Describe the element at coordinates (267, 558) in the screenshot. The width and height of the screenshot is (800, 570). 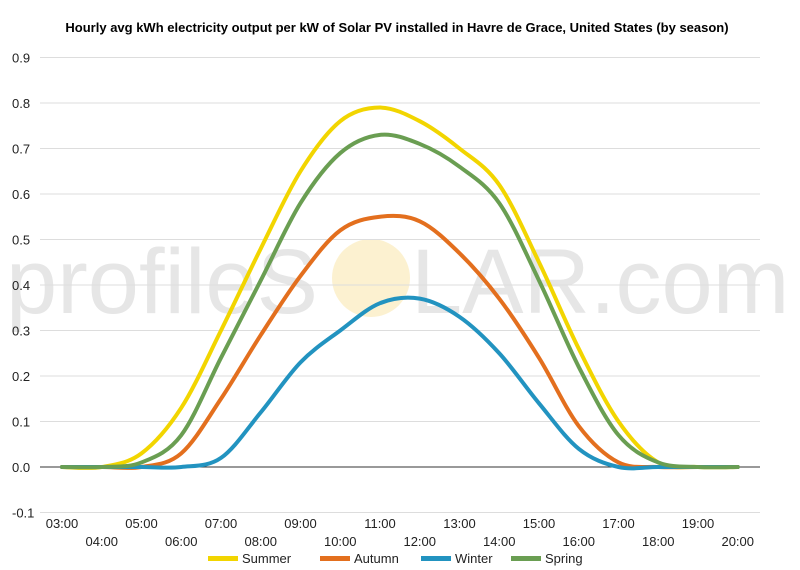
I see `legend-label: Summer` at that location.